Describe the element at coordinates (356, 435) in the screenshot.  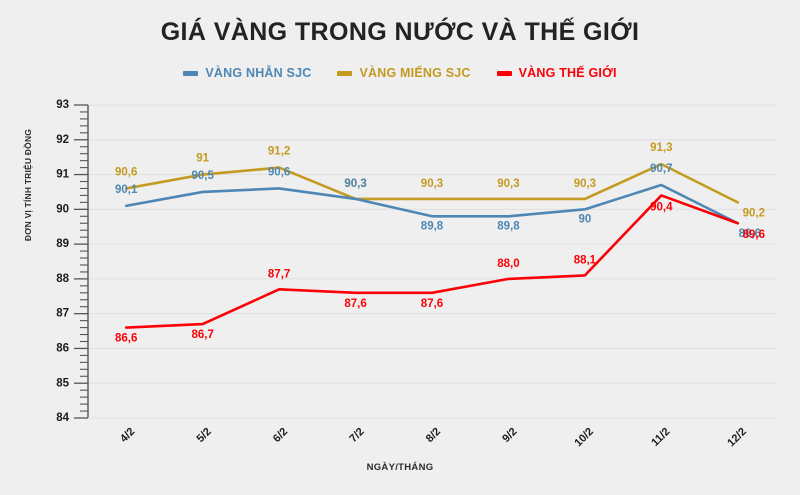
I see `x-tick-label: 7/2` at that location.